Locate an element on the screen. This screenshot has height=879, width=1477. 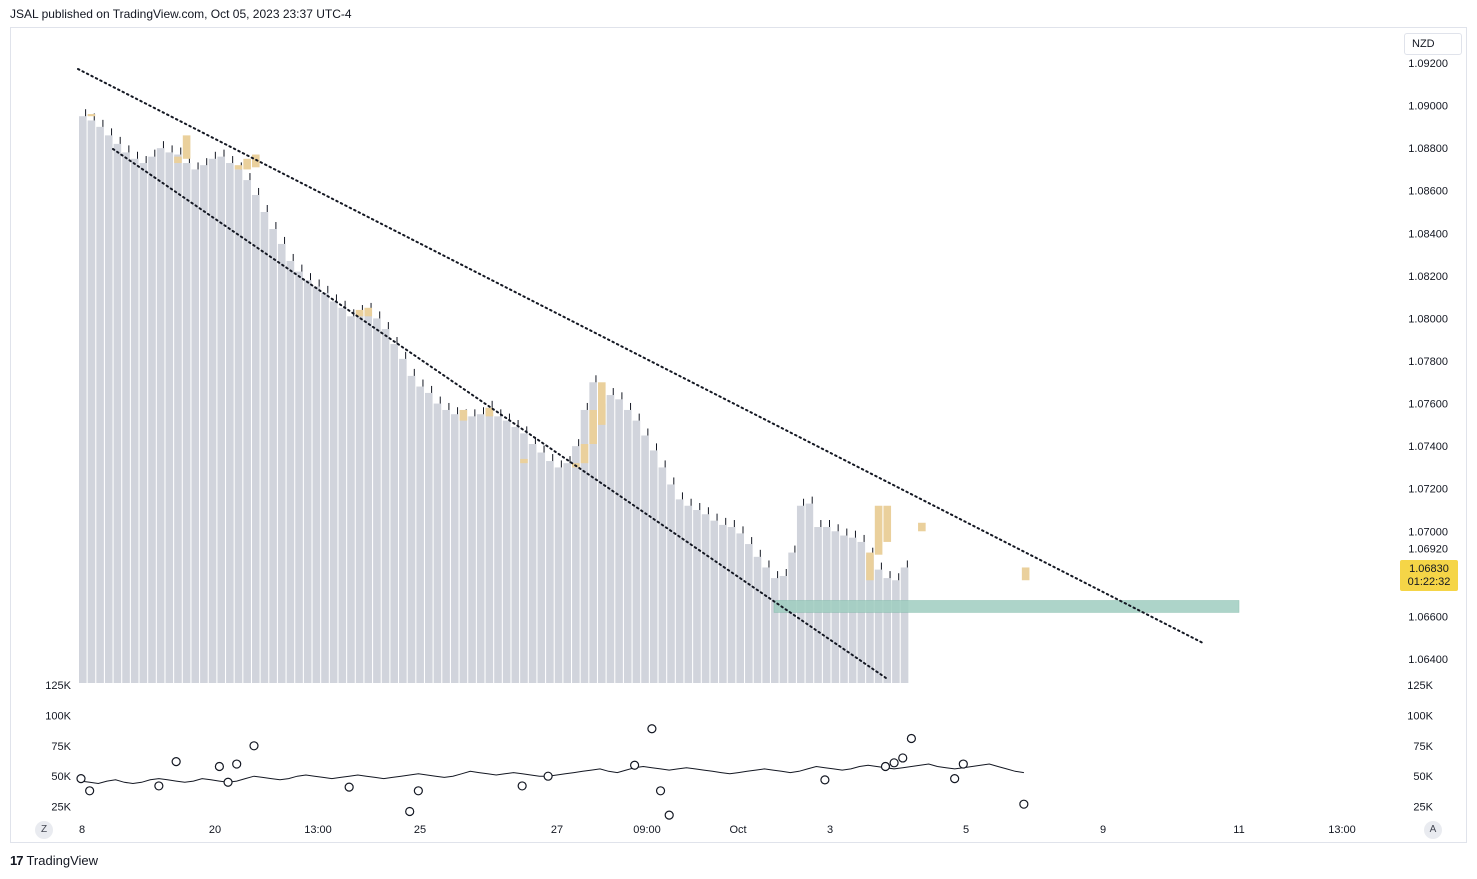
volume-tick-label-left: 75K is located at coordinates (61, 747).